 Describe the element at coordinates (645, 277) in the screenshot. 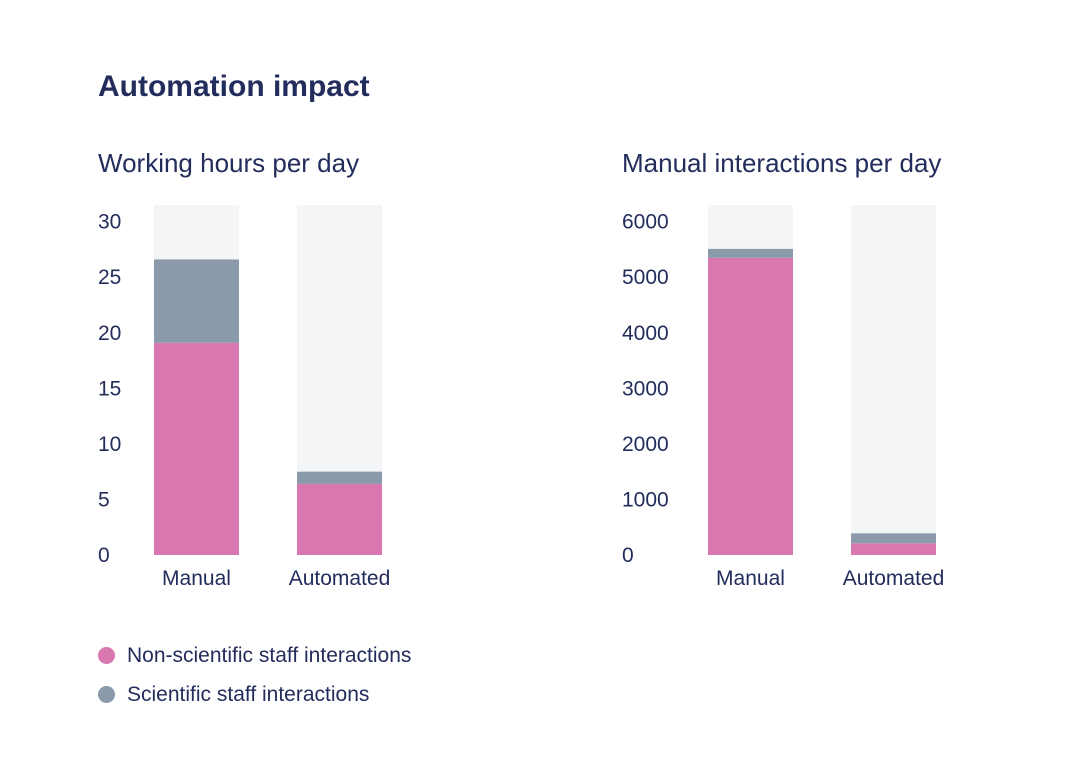

I see `y-tick-label: 5000` at that location.